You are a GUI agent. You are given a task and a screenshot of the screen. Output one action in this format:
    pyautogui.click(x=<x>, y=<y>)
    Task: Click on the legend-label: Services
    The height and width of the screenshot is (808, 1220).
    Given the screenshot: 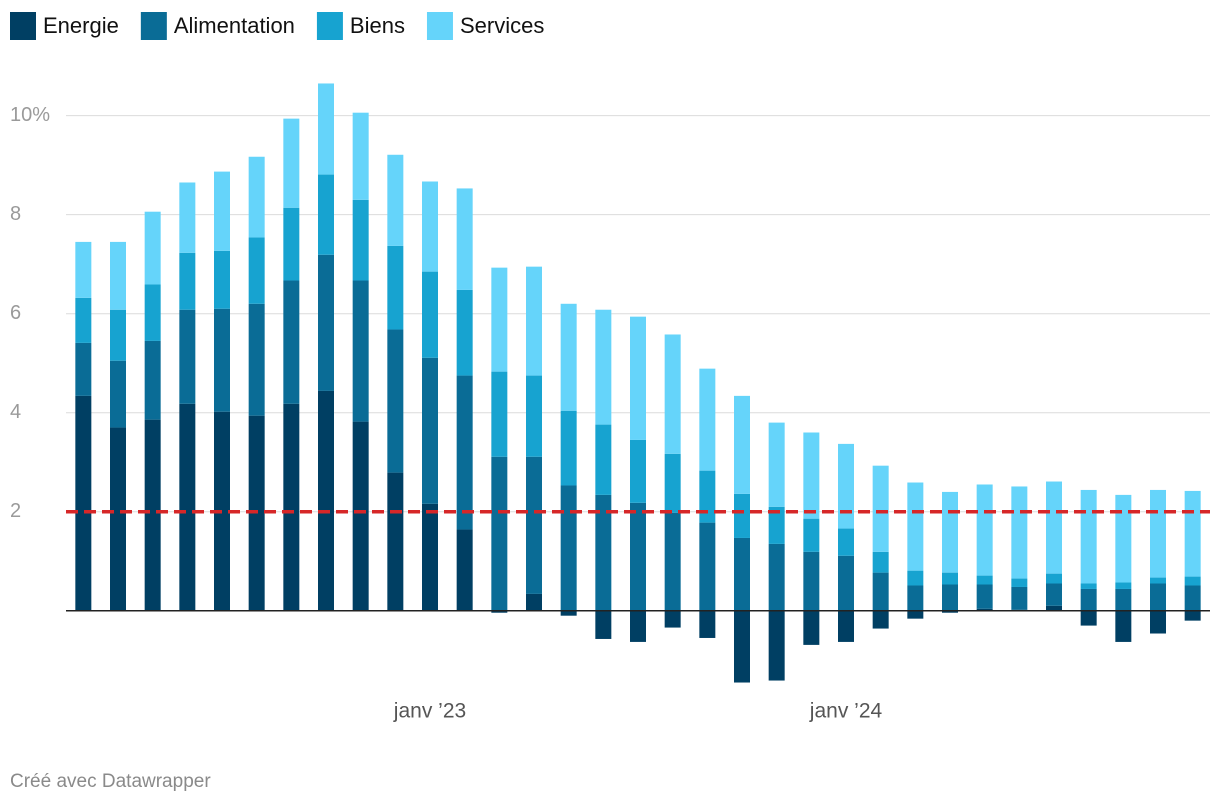 What is the action you would take?
    pyautogui.click(x=502, y=25)
    